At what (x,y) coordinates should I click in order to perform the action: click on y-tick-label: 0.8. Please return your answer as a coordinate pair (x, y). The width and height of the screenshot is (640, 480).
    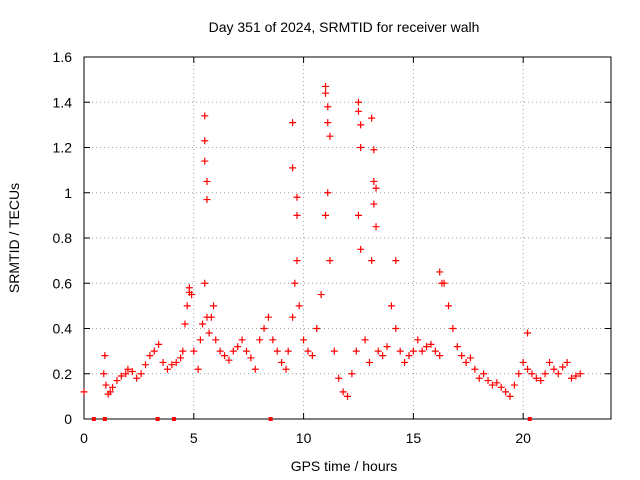
    Looking at the image, I should click on (63, 238).